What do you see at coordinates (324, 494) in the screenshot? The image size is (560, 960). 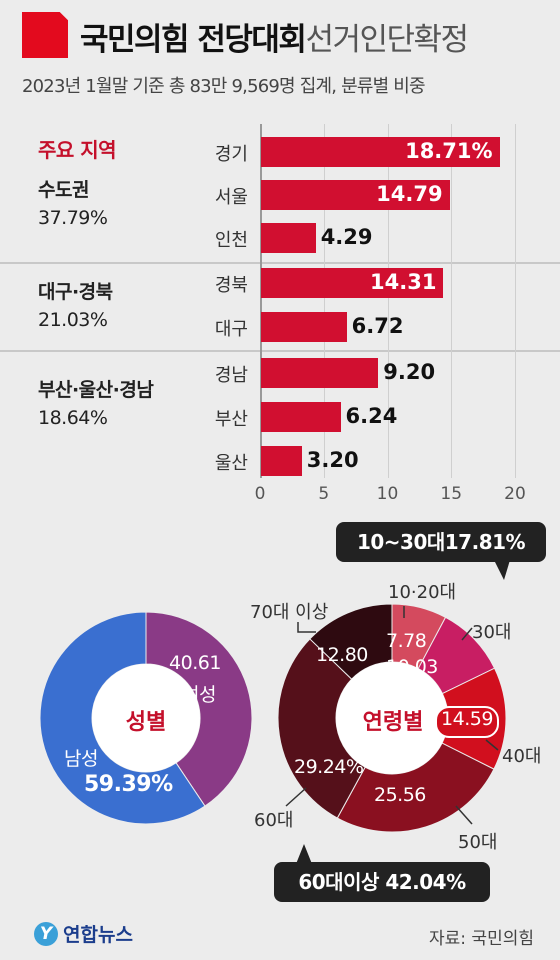 I see `x-tick-label: 5` at bounding box center [324, 494].